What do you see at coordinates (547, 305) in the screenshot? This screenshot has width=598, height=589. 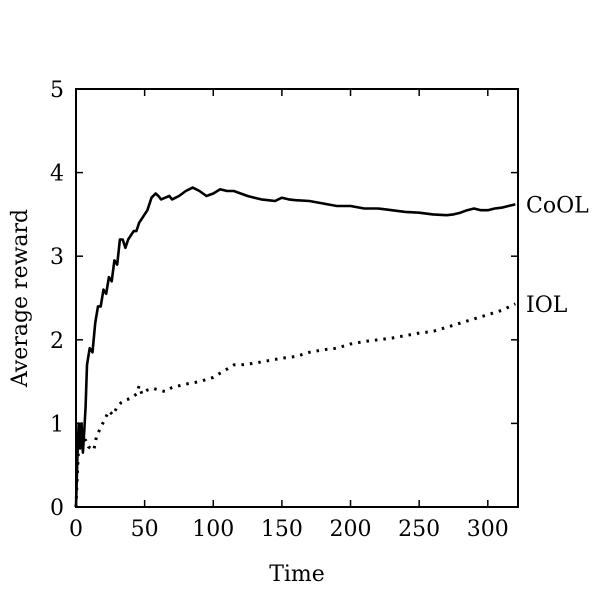 I see `series-label-iol: IOL` at bounding box center [547, 305].